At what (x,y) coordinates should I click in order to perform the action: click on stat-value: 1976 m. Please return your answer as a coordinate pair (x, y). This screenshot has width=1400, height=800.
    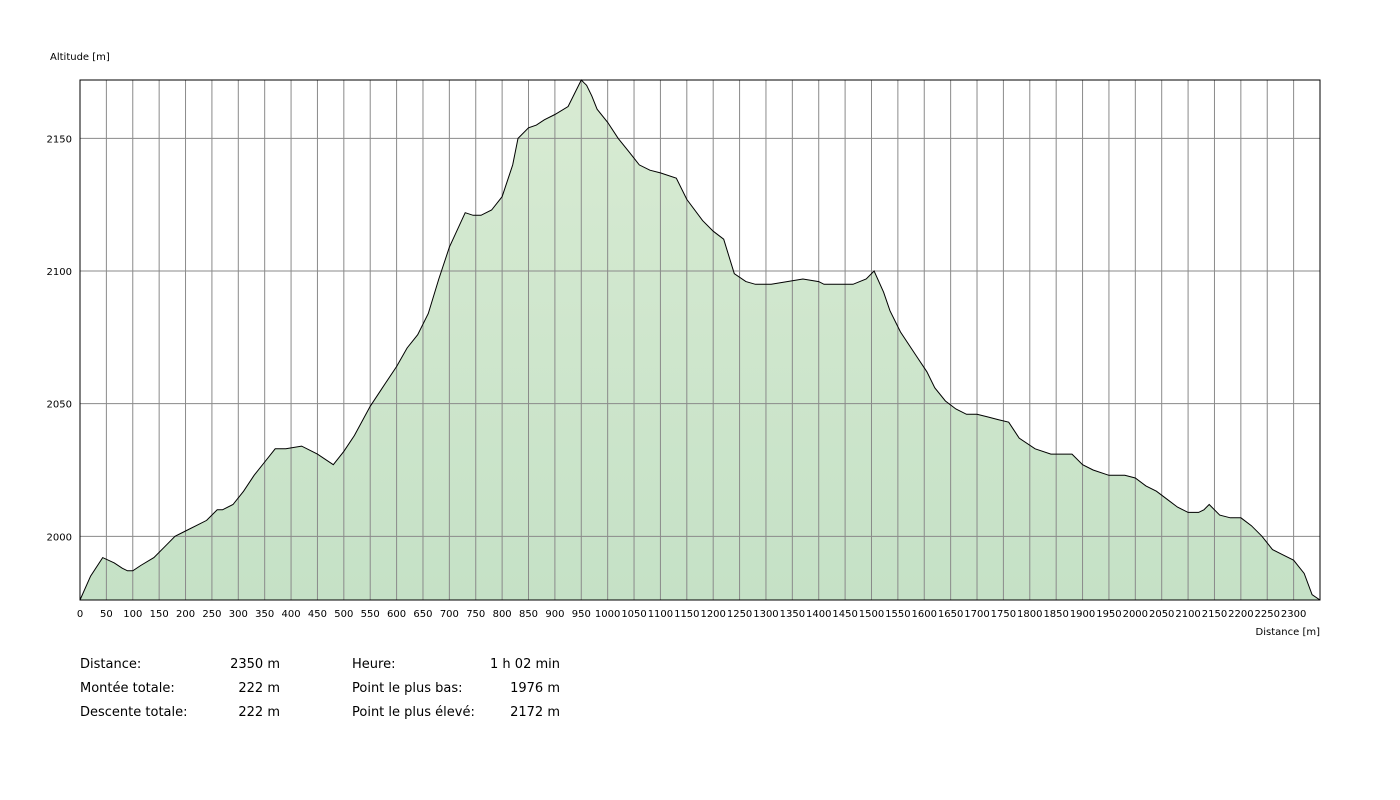
    Looking at the image, I should click on (535, 688).